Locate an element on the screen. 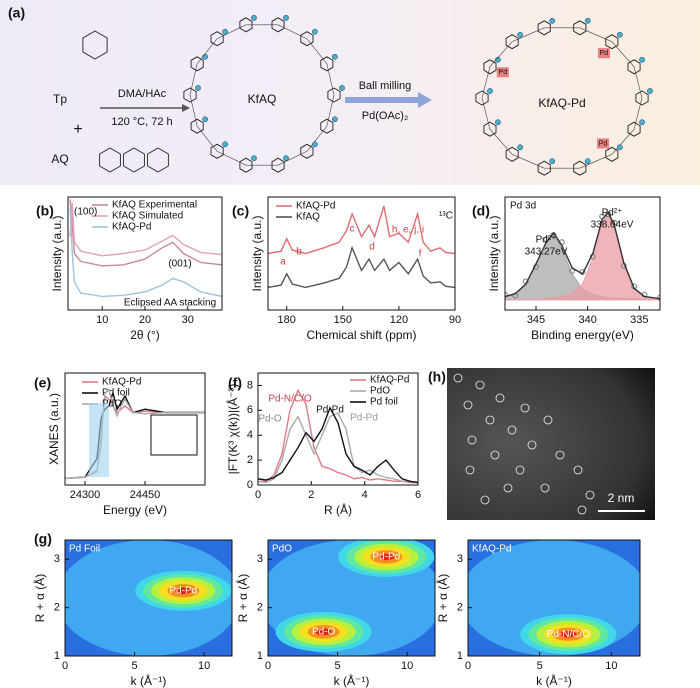  panel-label: (a) is located at coordinates (16, 13).